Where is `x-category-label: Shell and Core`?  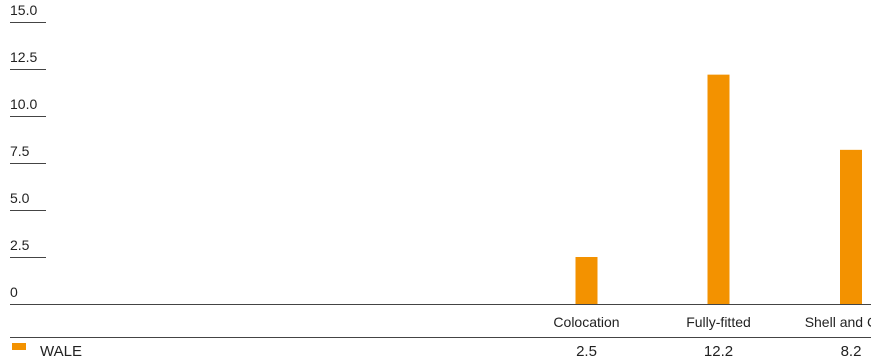 x-category-label: Shell and Core is located at coordinates (838, 322).